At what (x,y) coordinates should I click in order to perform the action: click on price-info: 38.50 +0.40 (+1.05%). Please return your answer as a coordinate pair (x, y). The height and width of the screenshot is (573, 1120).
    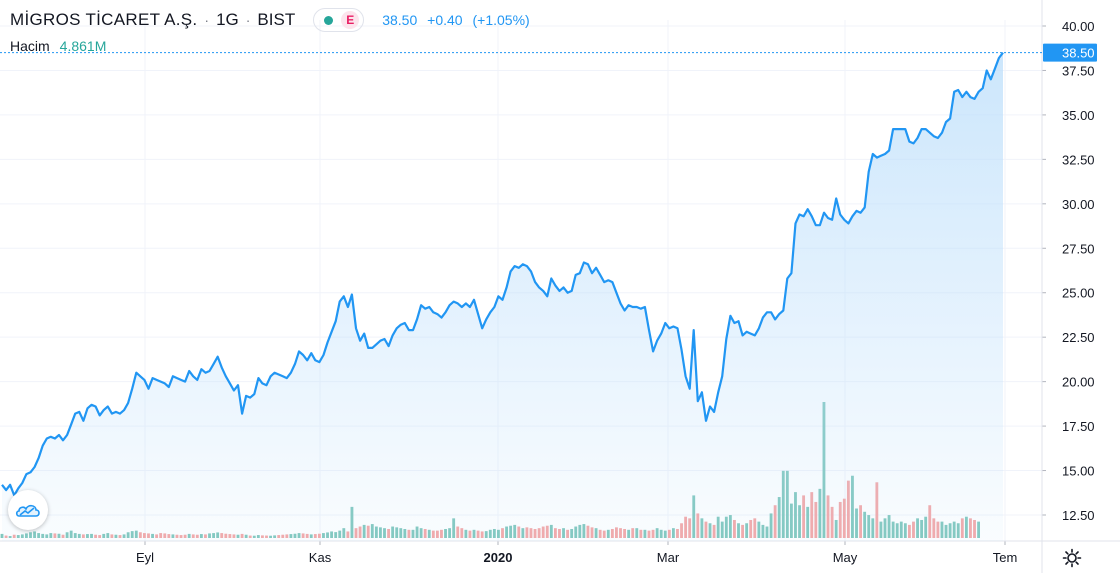
    Looking at the image, I should click on (458, 20).